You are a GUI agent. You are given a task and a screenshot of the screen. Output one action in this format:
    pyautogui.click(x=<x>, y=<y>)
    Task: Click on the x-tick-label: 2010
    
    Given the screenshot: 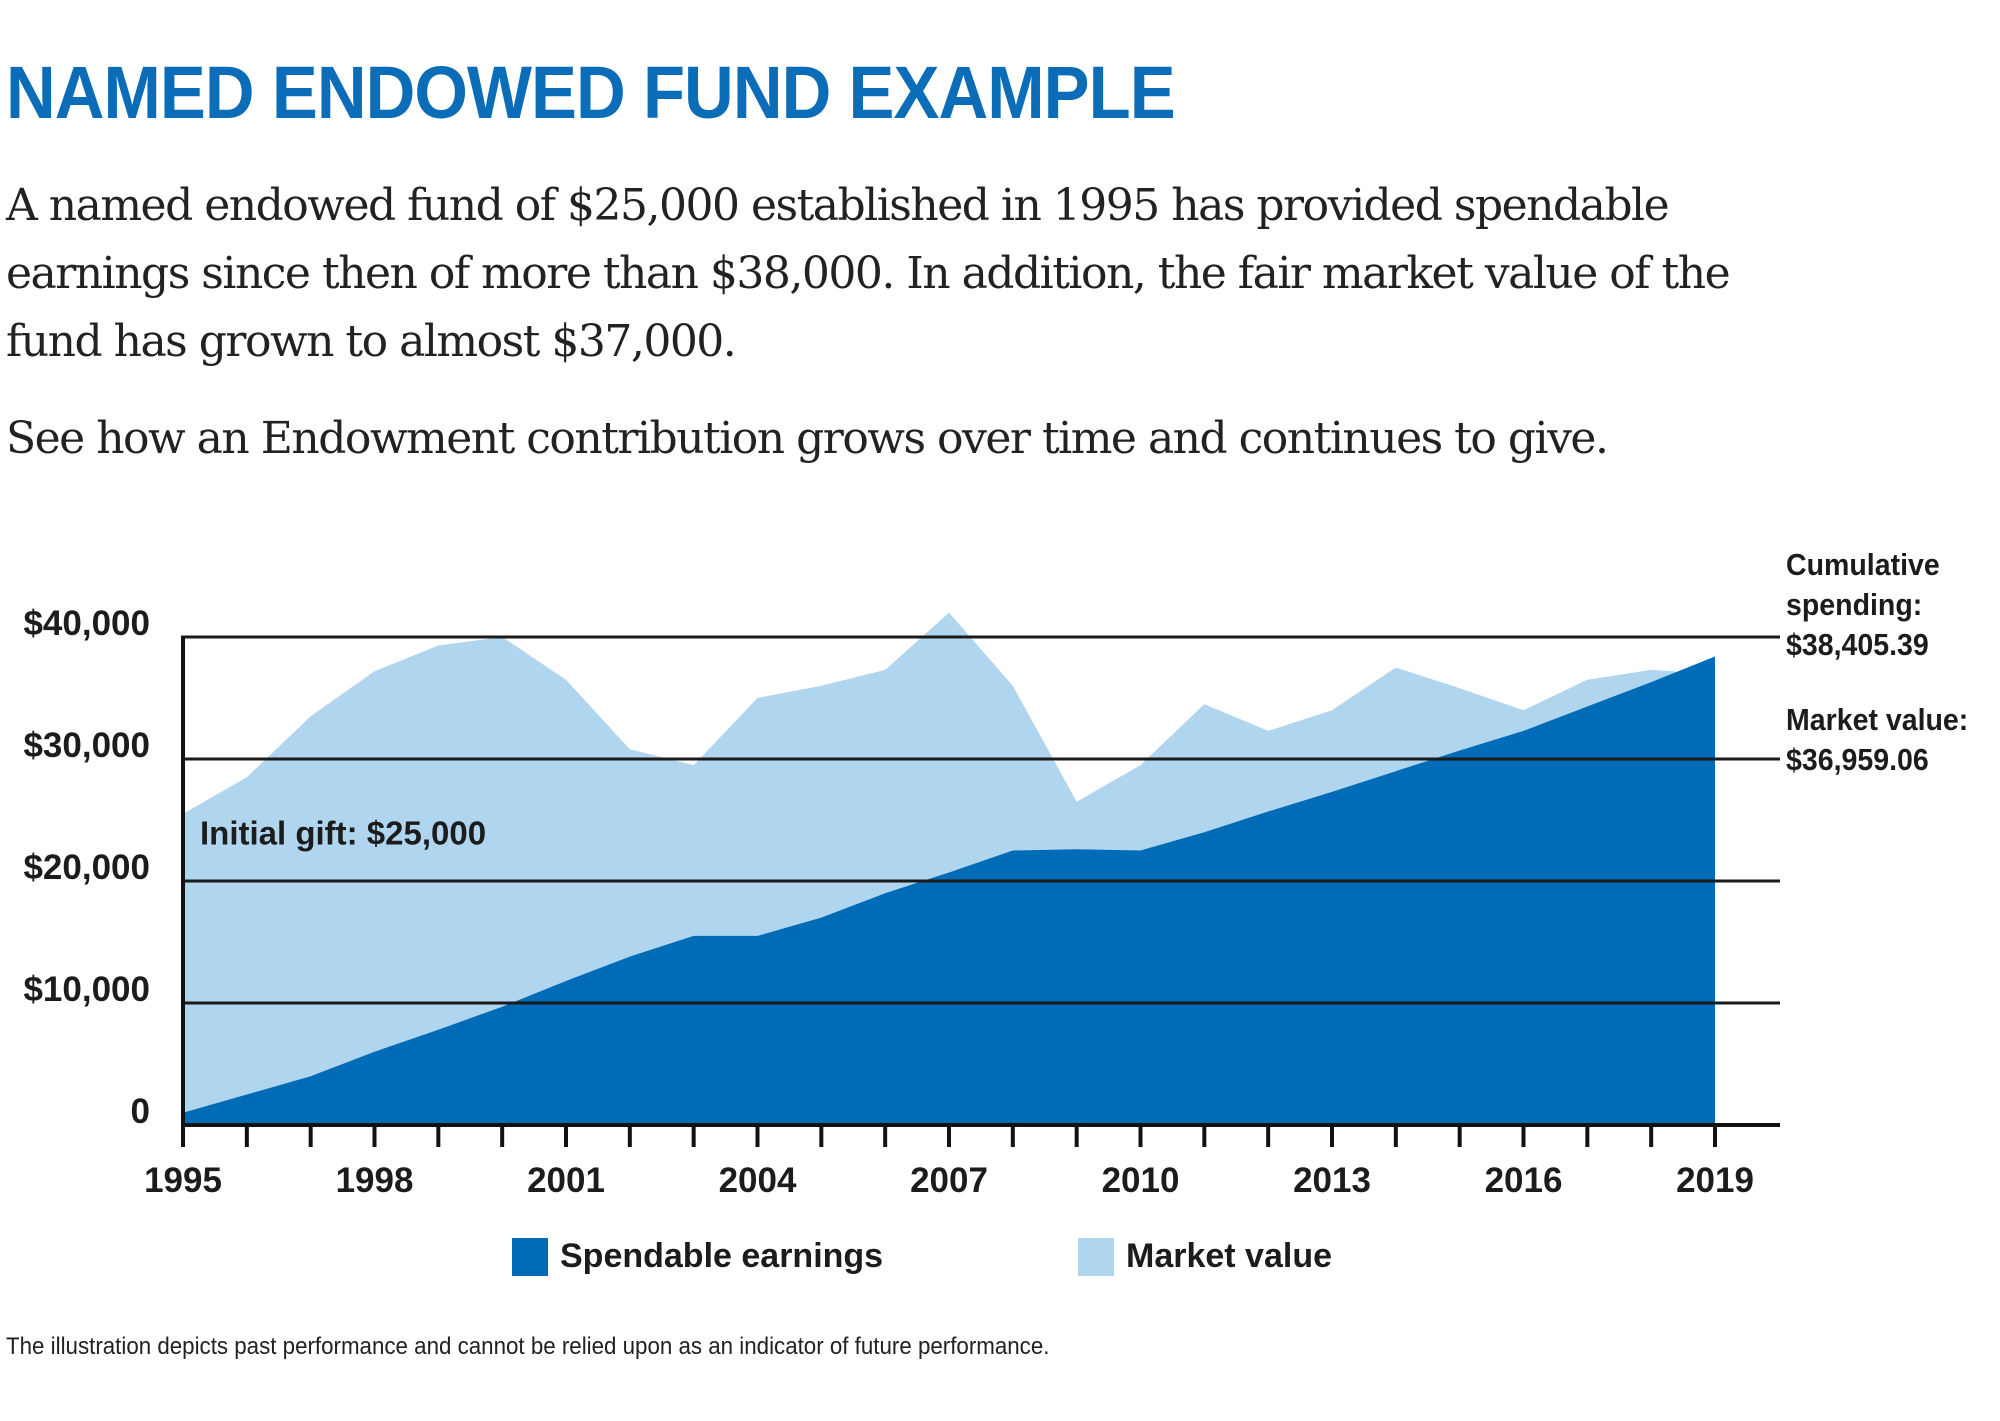 What is the action you would take?
    pyautogui.click(x=1141, y=1180)
    